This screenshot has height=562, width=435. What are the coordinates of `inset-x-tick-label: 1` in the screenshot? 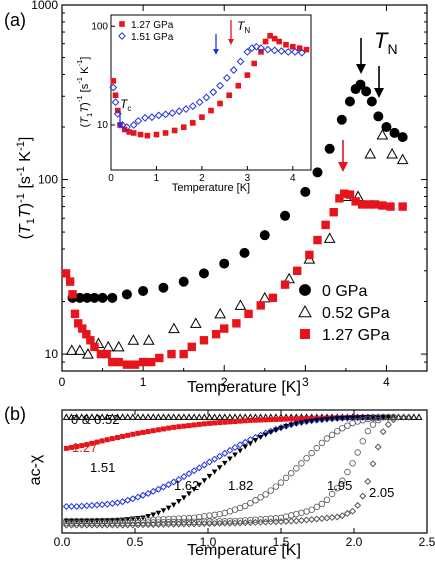 It's located at (157, 178).